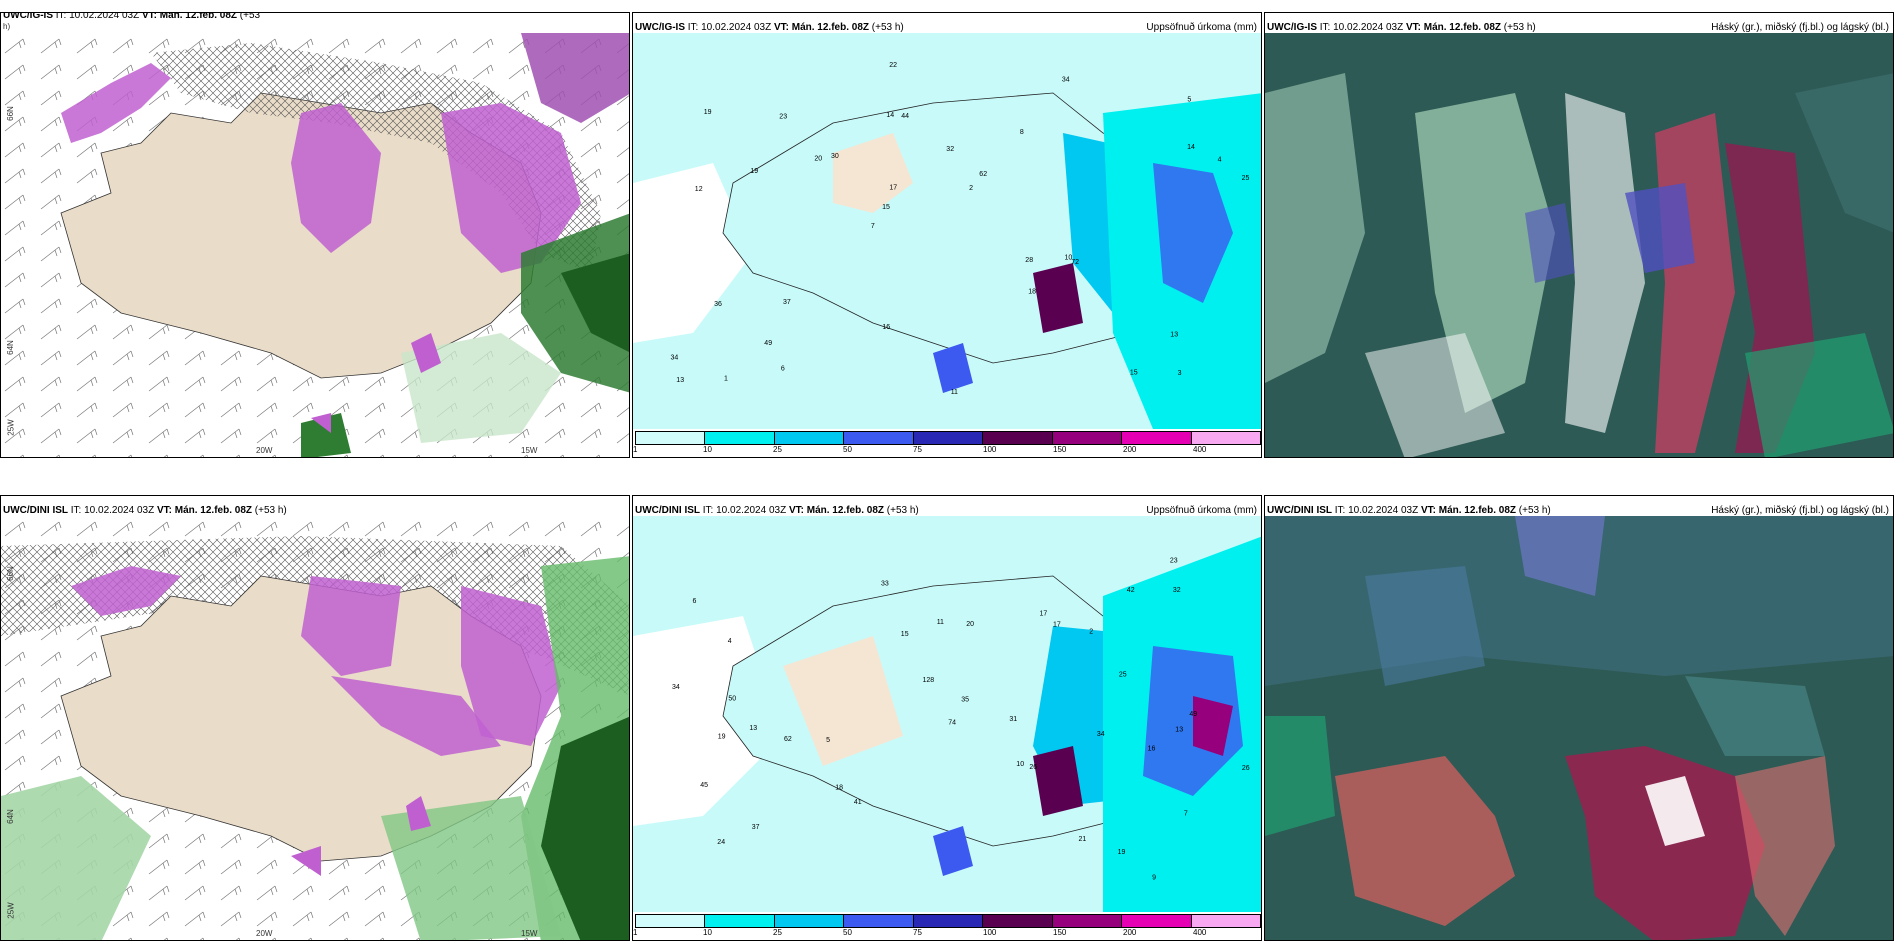 The image size is (1900, 950). What do you see at coordinates (818, 159) in the screenshot?
I see `precip-value-label: 20` at bounding box center [818, 159].